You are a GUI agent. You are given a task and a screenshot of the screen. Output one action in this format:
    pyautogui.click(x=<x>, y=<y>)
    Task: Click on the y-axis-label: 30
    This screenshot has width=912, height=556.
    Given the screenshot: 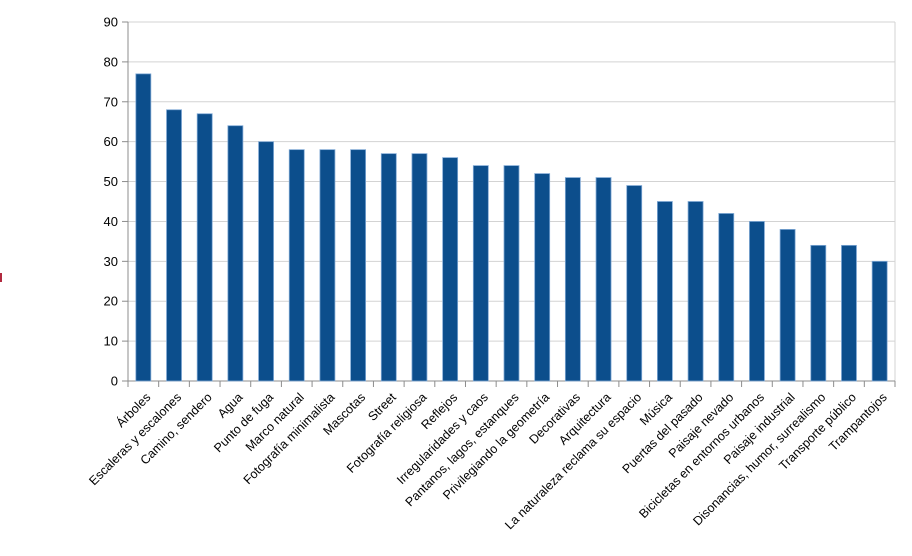 What is the action you would take?
    pyautogui.click(x=111, y=261)
    